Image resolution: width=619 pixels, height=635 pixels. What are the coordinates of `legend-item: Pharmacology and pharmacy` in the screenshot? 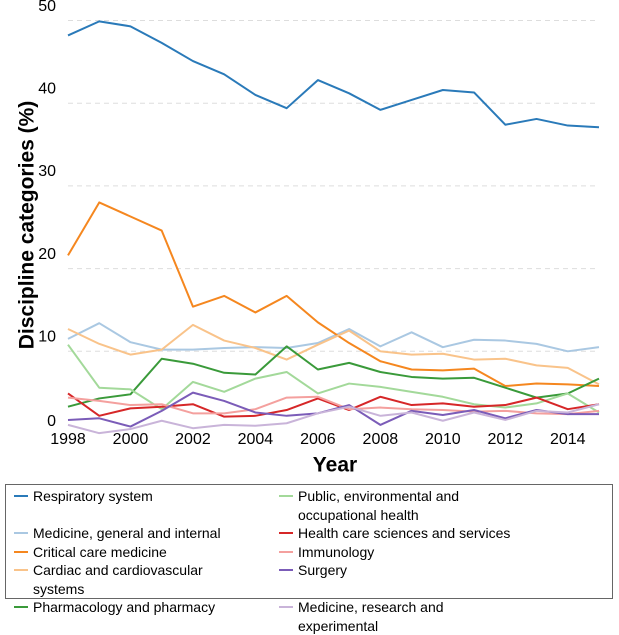 It's located at (146, 616).